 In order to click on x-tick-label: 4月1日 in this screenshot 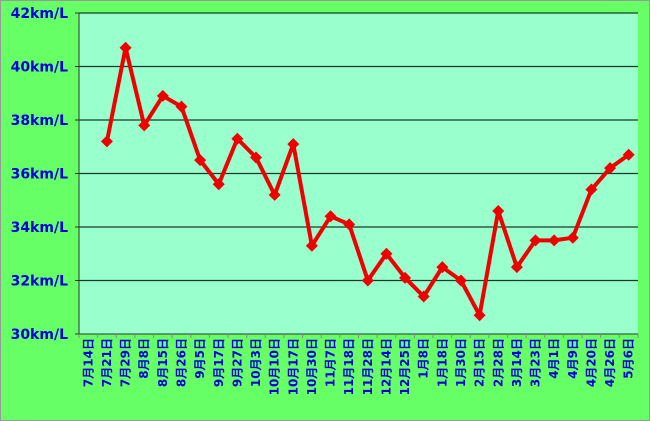, I will do `click(554, 358)`.